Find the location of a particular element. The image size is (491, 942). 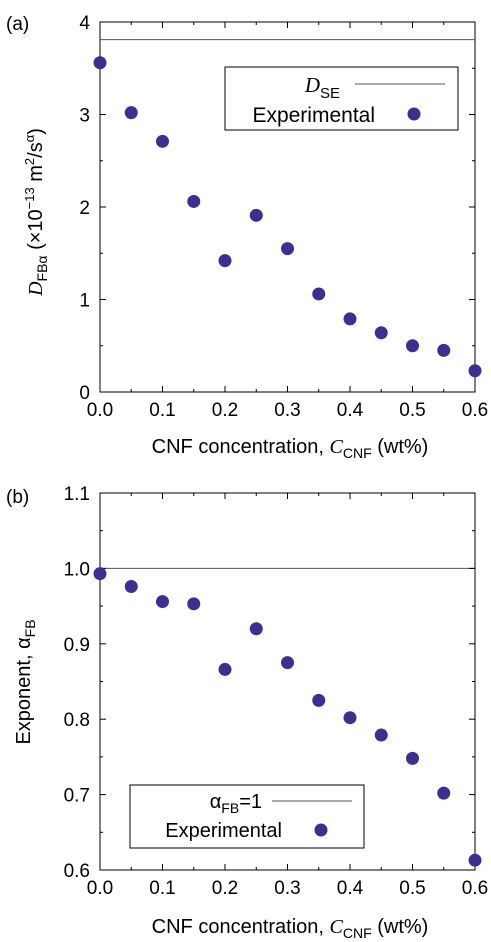

panel-a-legend-marker is located at coordinates (414, 114).